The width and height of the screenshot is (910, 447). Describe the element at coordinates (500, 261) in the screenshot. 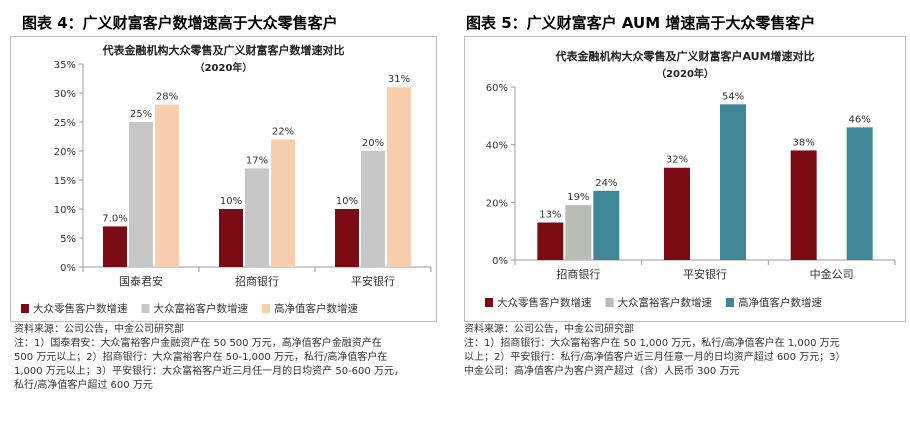

I see `fig5-y-tick-label: 0%` at that location.